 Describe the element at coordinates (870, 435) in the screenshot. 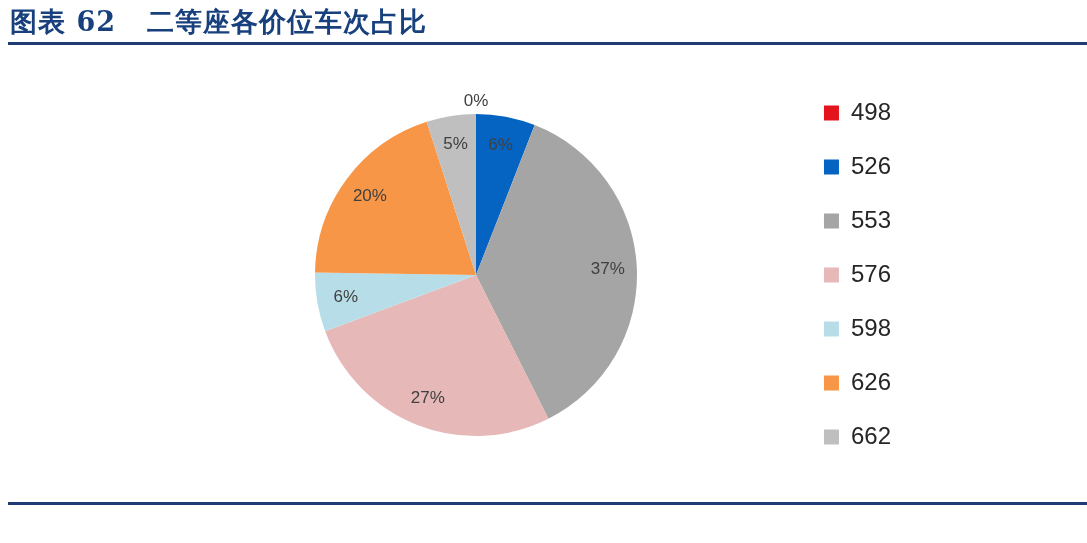

I see `legend-label: 662` at that location.